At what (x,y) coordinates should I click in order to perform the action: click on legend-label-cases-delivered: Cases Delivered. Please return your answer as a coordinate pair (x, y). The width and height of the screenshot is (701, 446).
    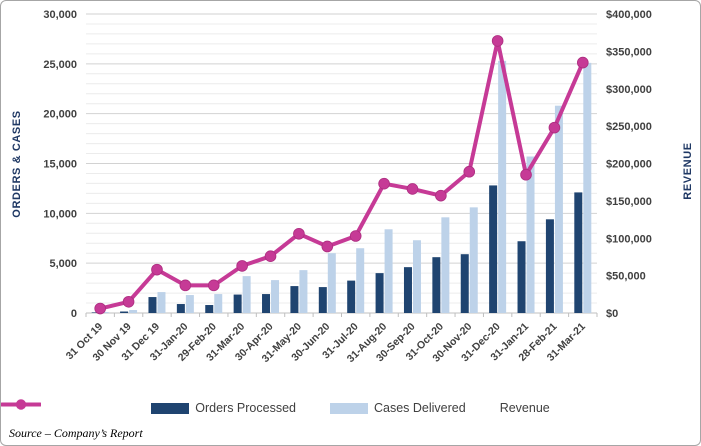
    Looking at the image, I should click on (419, 408).